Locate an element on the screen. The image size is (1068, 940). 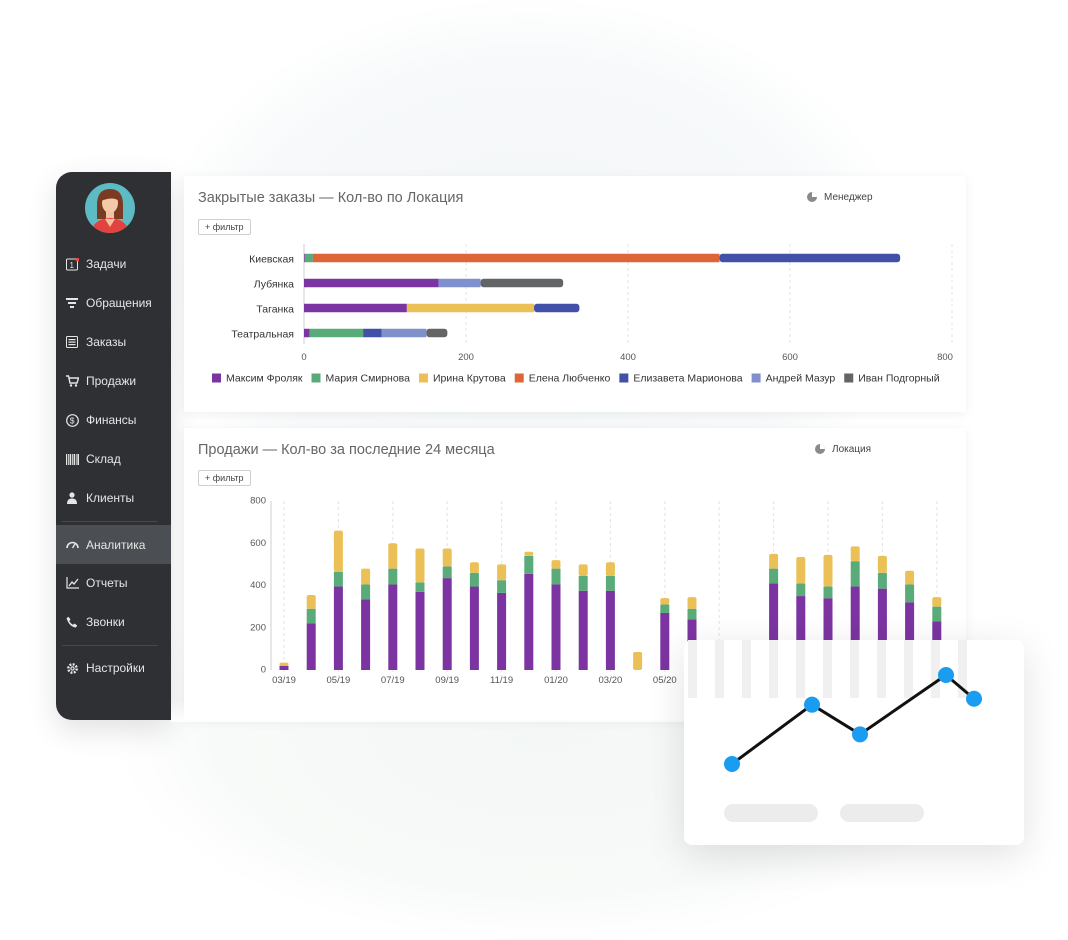
legend-item: Елизавета Марионова is located at coordinates (687, 378).